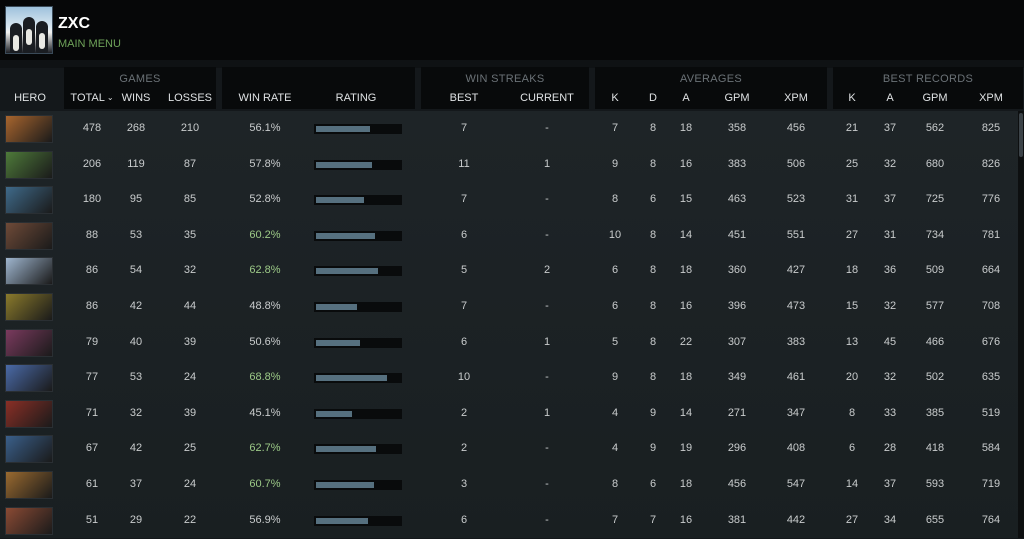  What do you see at coordinates (509, 378) in the screenshot?
I see `table-row: 77 53 24 68.8% 10 - 9 8 18 349 461 20 32 502 635` at bounding box center [509, 378].